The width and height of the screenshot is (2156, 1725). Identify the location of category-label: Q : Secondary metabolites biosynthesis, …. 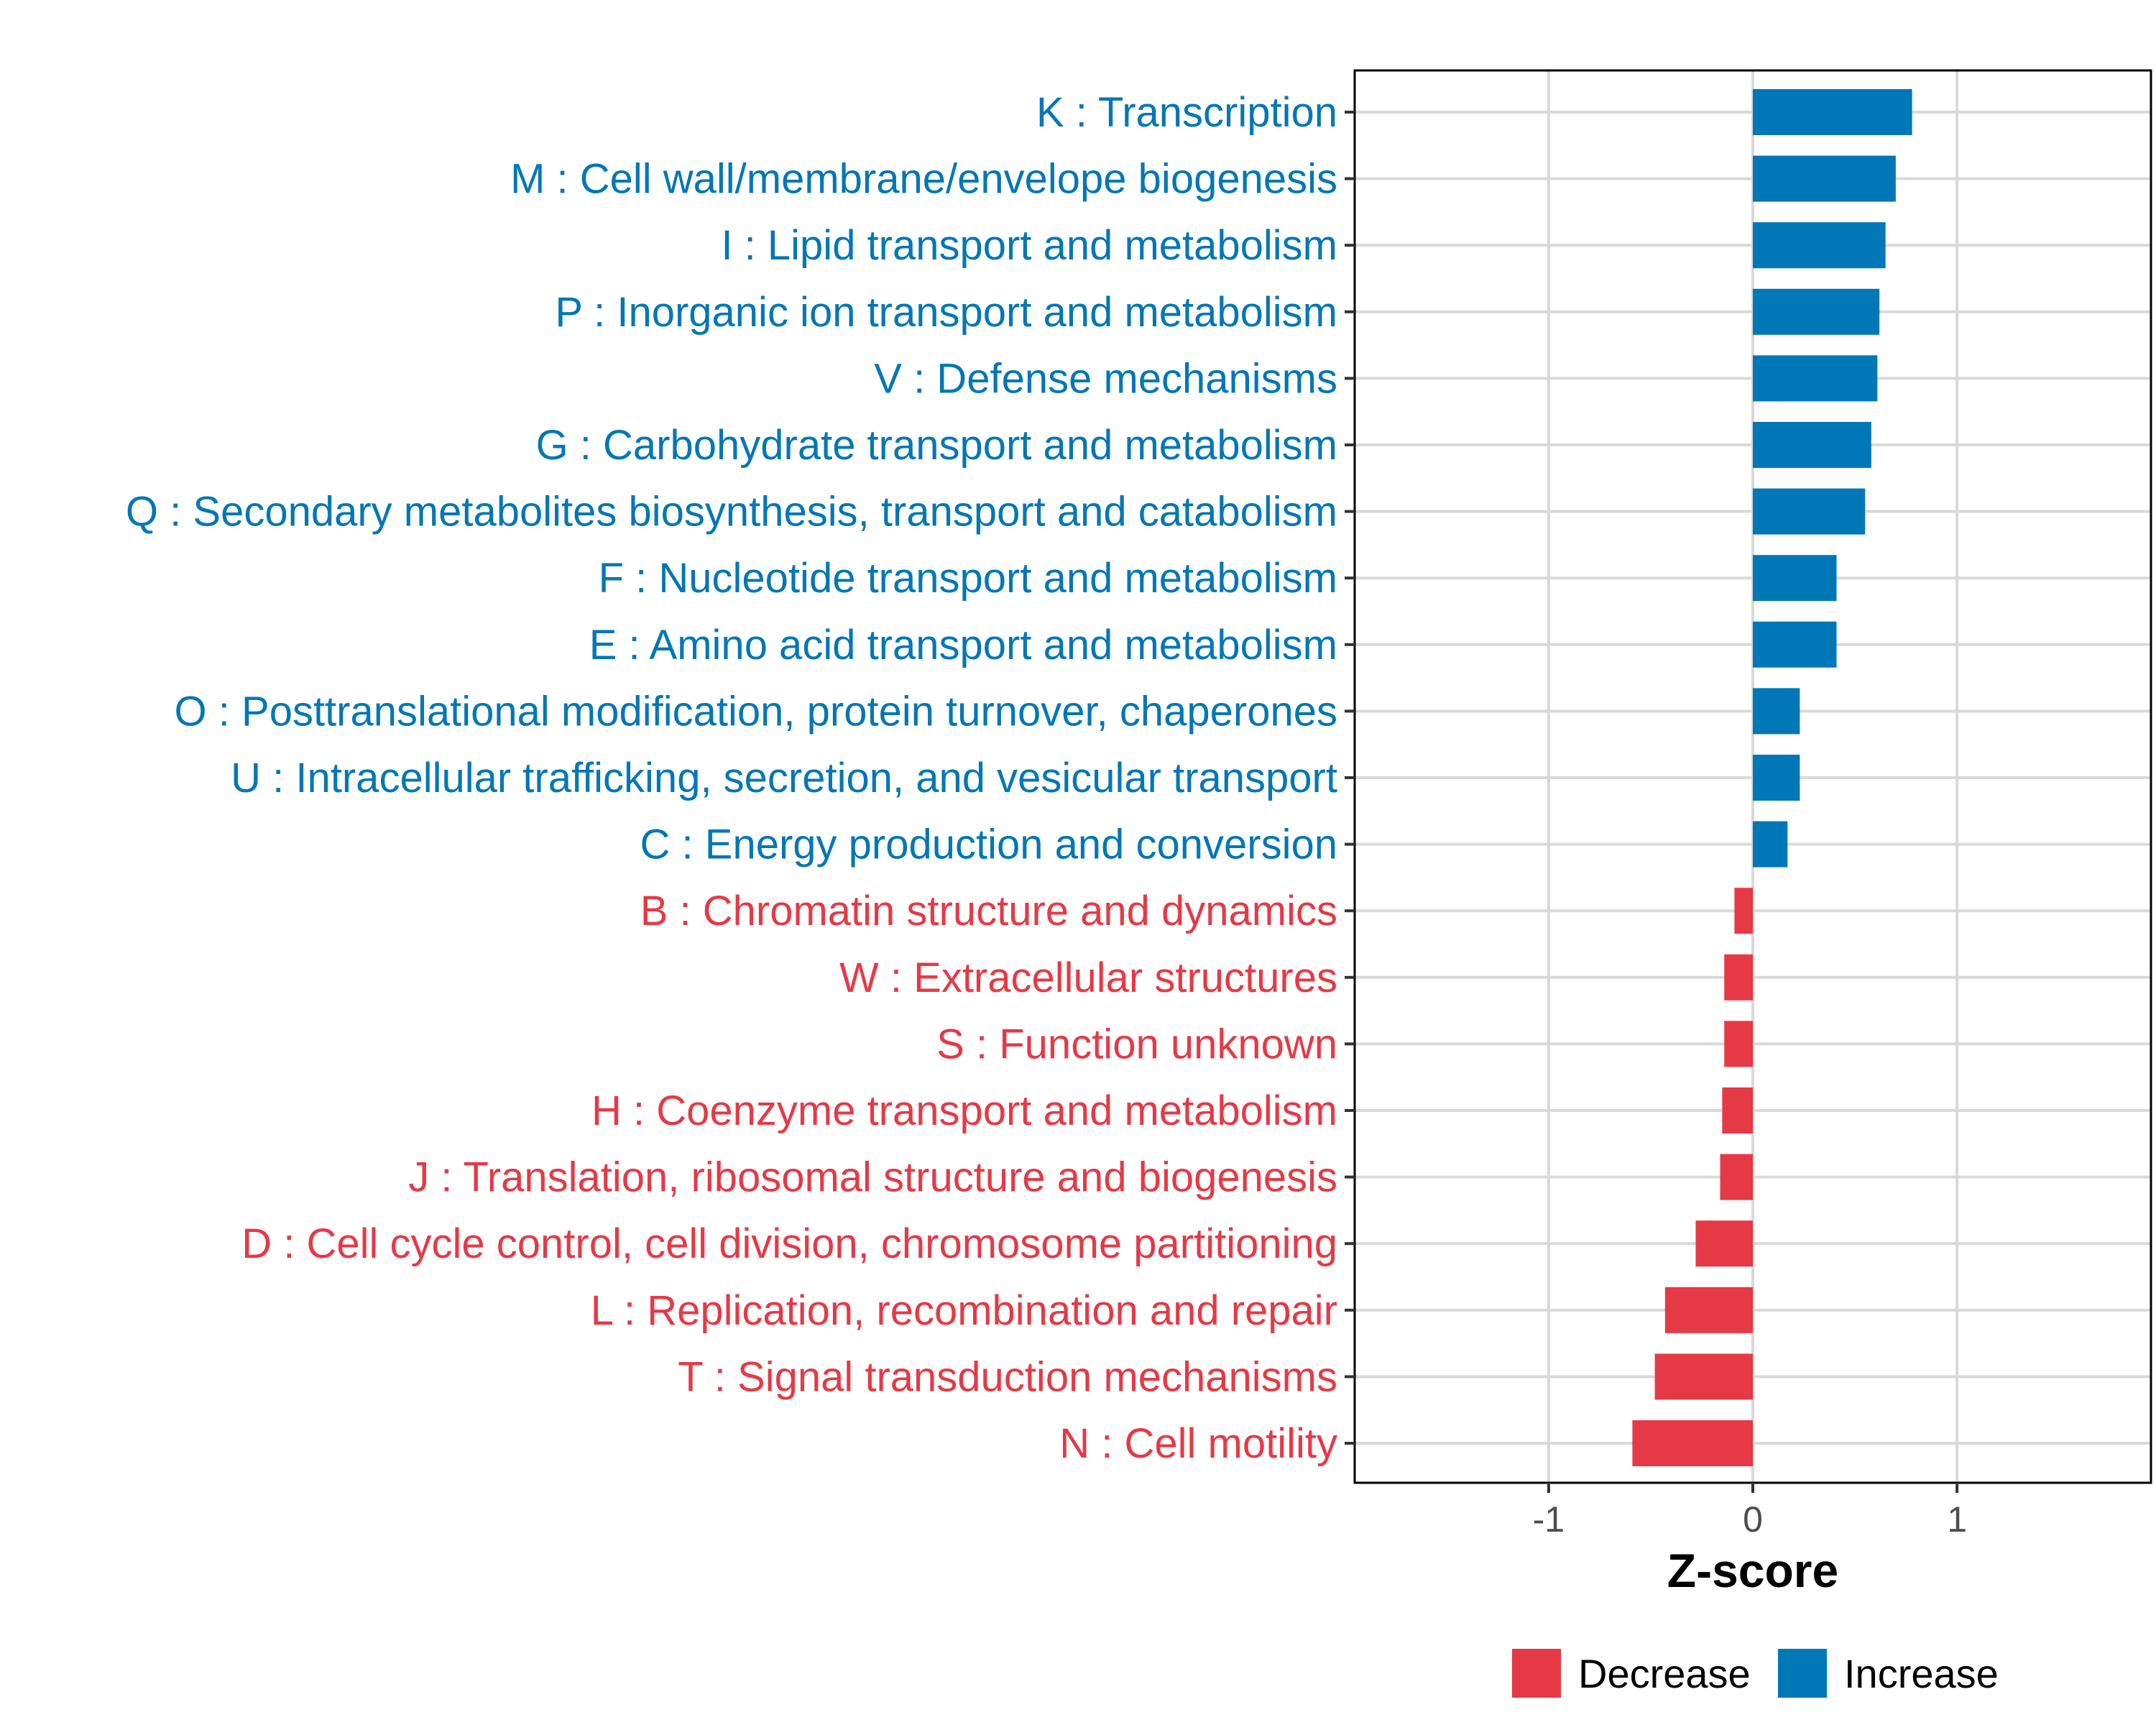
(731, 512).